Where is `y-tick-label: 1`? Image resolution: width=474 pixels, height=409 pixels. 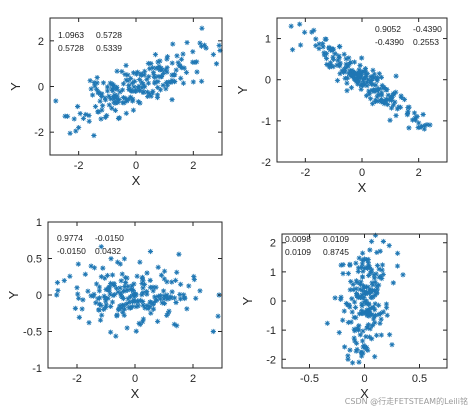
y-tick-label: 1 is located at coordinates (268, 40).